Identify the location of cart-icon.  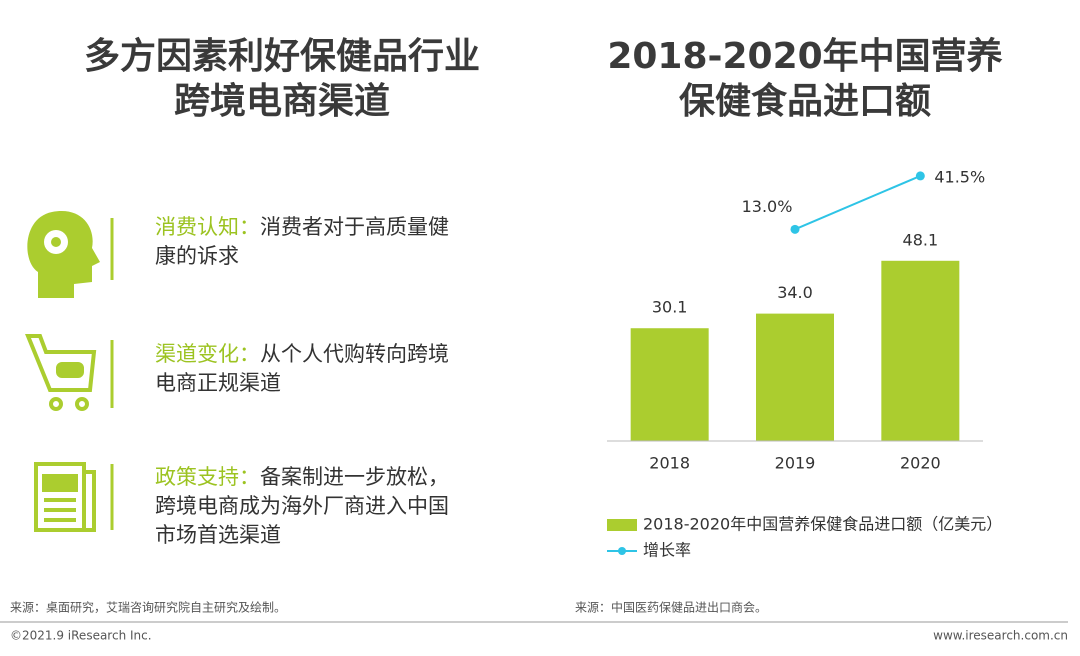
(61, 372).